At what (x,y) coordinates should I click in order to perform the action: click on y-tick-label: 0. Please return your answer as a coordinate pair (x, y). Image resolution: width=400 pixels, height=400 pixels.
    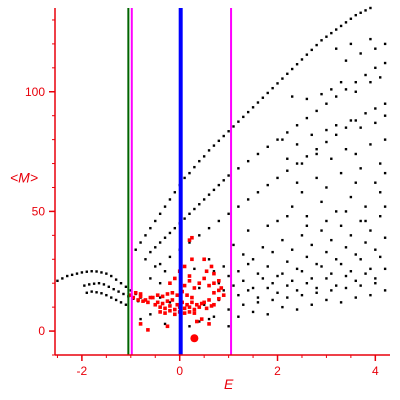
    Looking at the image, I should click on (41, 331).